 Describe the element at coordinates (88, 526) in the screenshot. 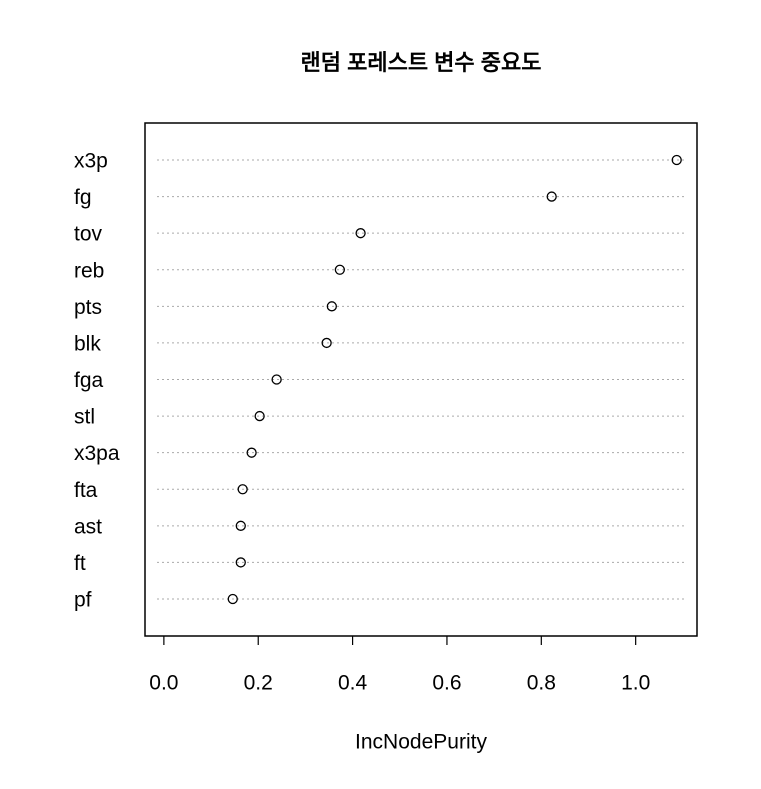

I see `y-tick-label: ast` at that location.